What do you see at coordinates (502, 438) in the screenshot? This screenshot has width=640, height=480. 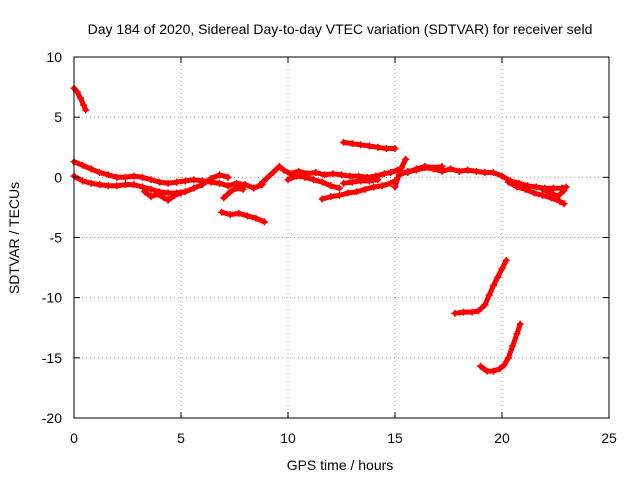 I see `x-tick-label: 20` at bounding box center [502, 438].